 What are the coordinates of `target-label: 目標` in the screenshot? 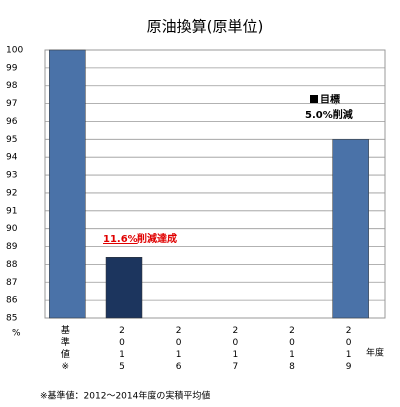 It's located at (330, 99).